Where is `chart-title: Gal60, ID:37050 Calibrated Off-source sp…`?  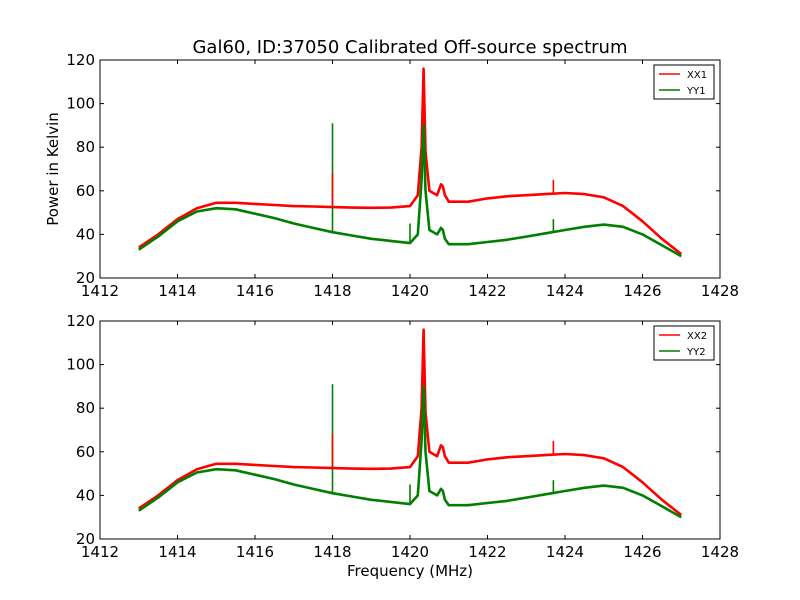 chart-title: Gal60, ID:37050 Calibrated Off-source sp… is located at coordinates (409, 47).